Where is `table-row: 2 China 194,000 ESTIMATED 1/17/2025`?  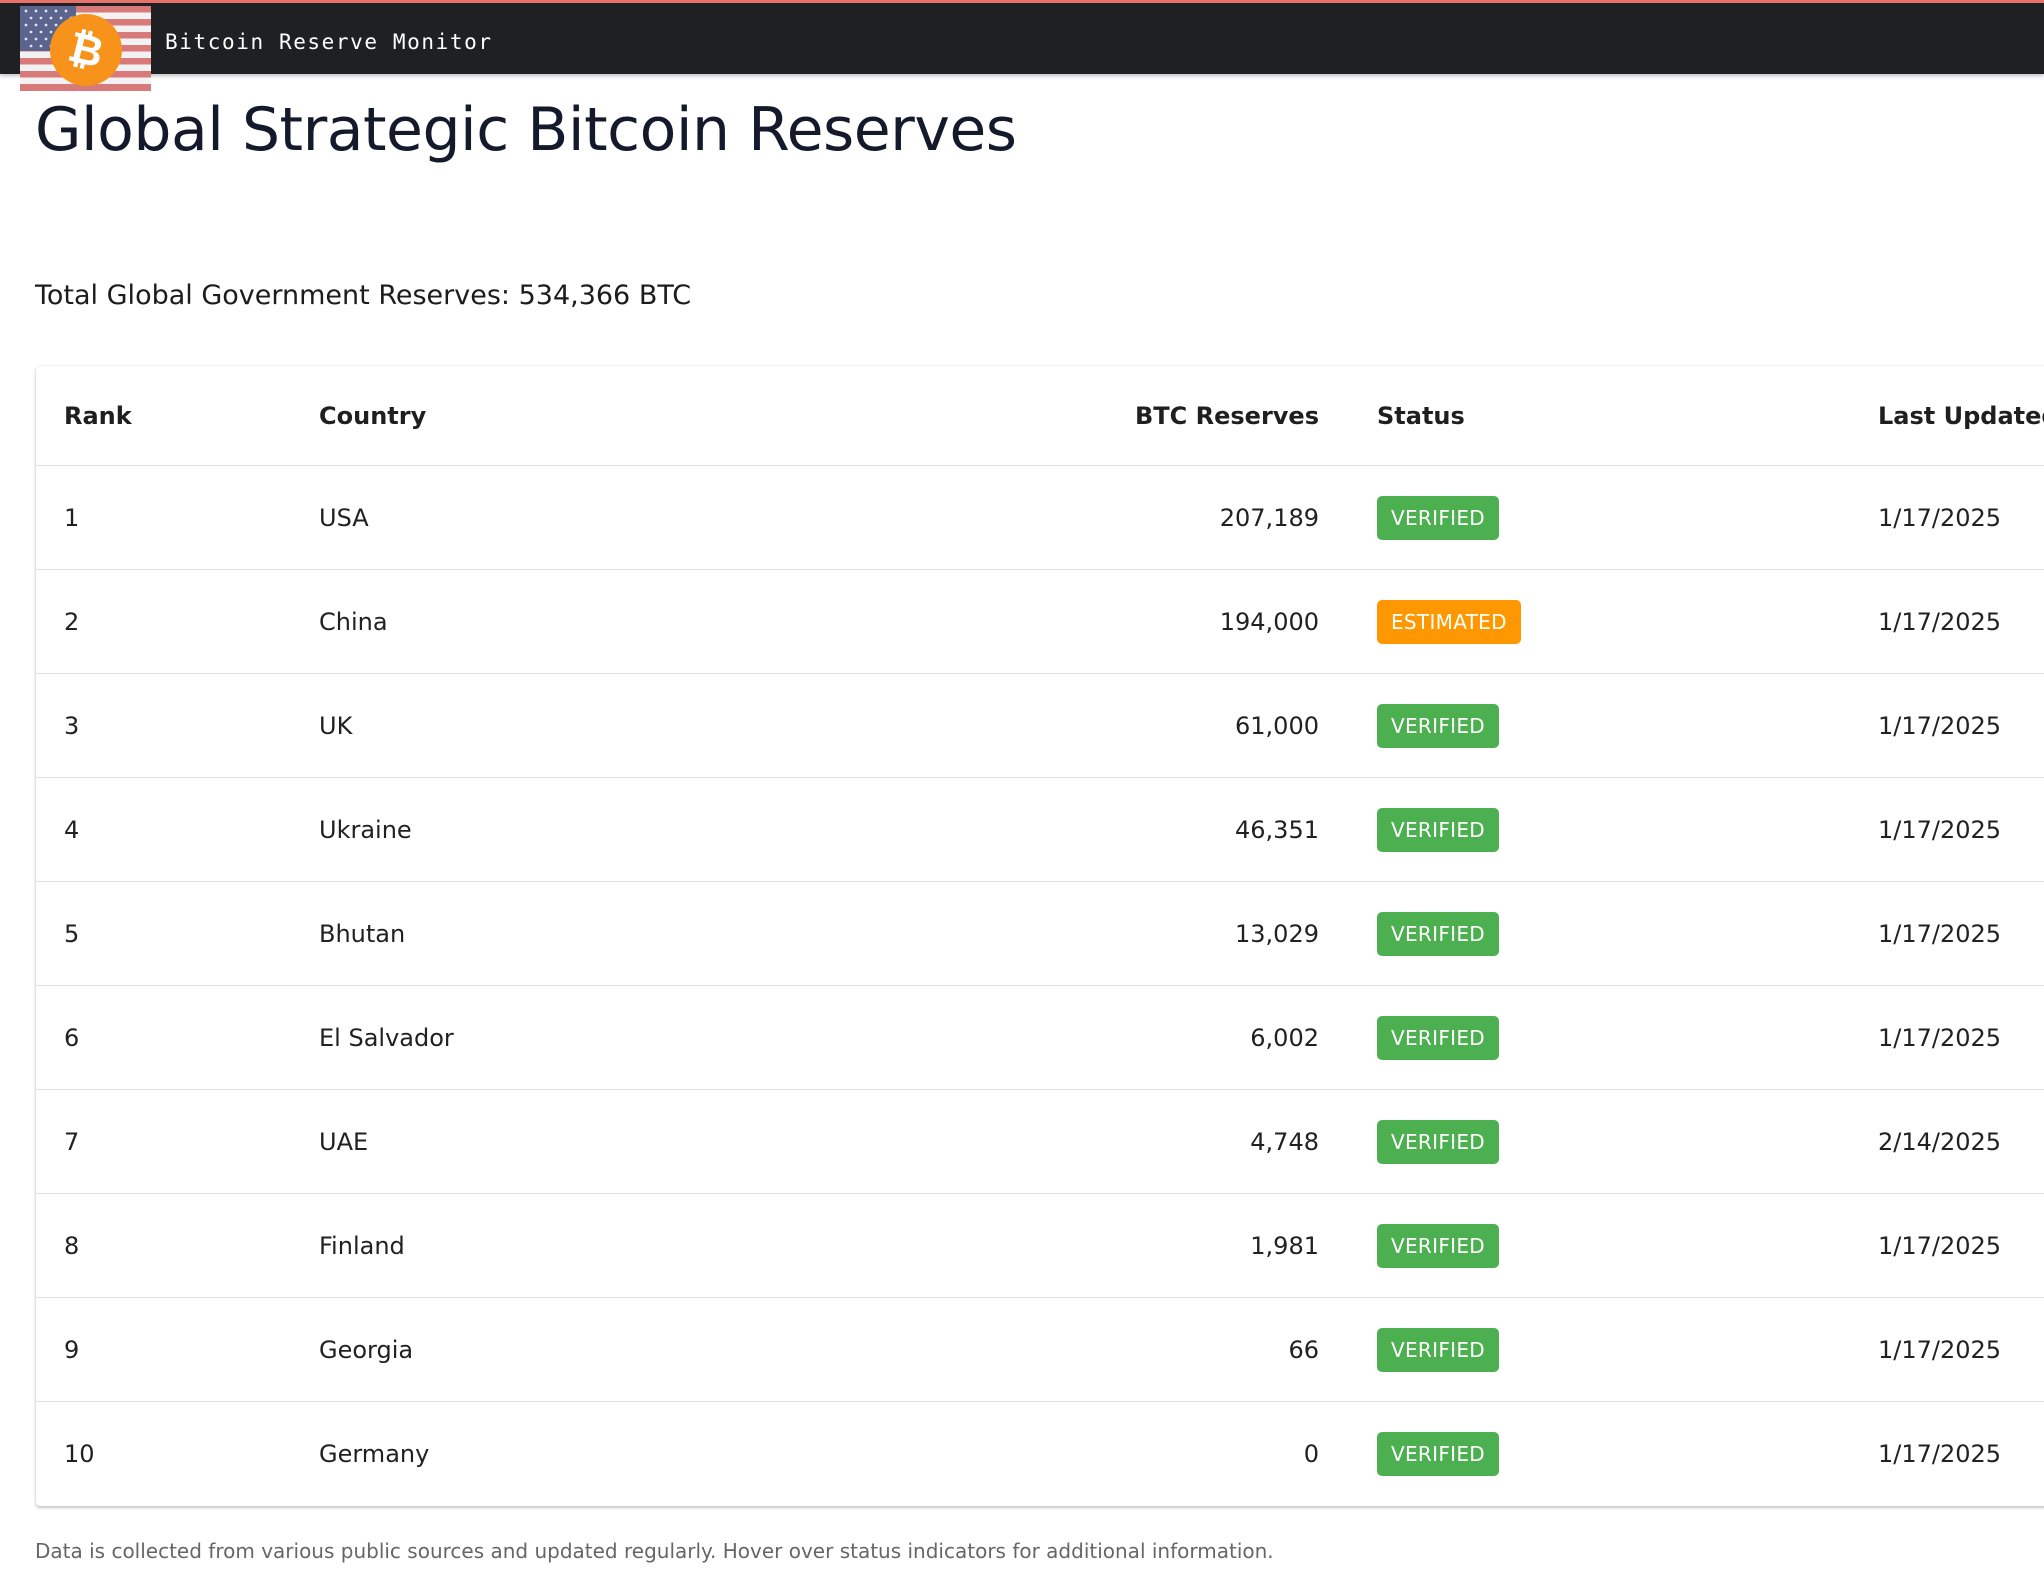 table-row: 2 China 194,000 ESTIMATED 1/17/2025 is located at coordinates (1040, 621).